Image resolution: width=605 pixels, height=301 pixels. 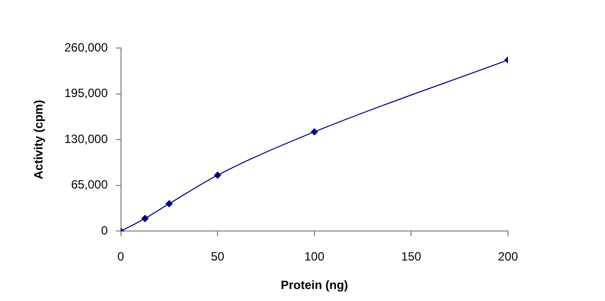 I want to click on y-tick-label: 195,000, so click(x=86, y=93).